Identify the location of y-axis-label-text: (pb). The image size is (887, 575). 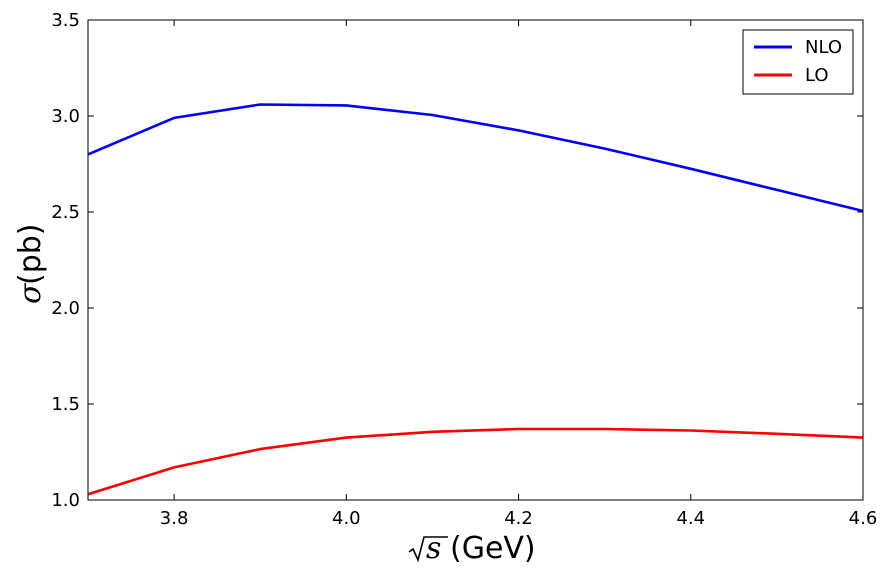
(30, 255).